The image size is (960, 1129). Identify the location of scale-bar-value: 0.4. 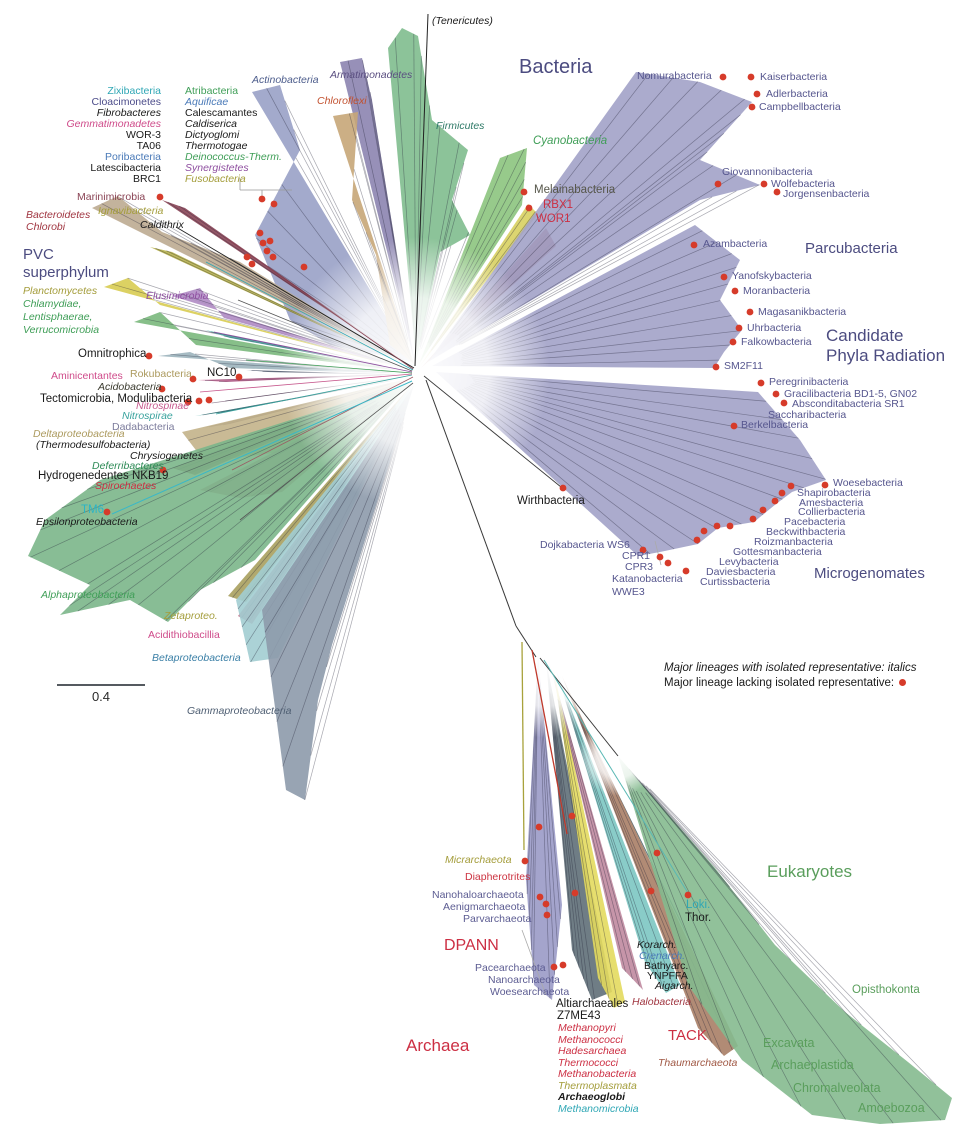
(101, 696).